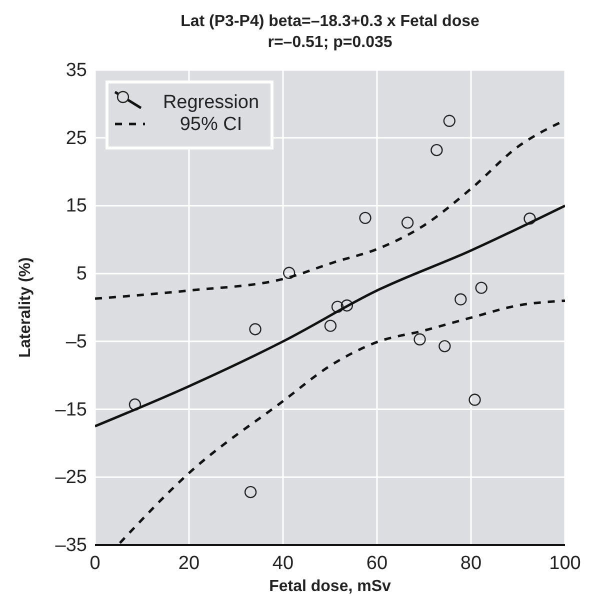  What do you see at coordinates (471, 563) in the screenshot?
I see `x-tick-label: 80` at bounding box center [471, 563].